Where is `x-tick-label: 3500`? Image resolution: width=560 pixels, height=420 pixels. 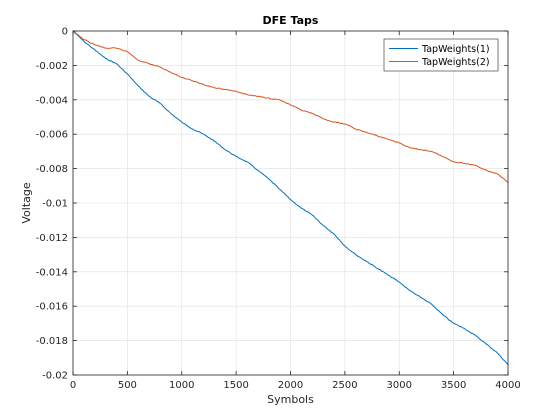 x-tick-label: 3500 is located at coordinates (453, 385).